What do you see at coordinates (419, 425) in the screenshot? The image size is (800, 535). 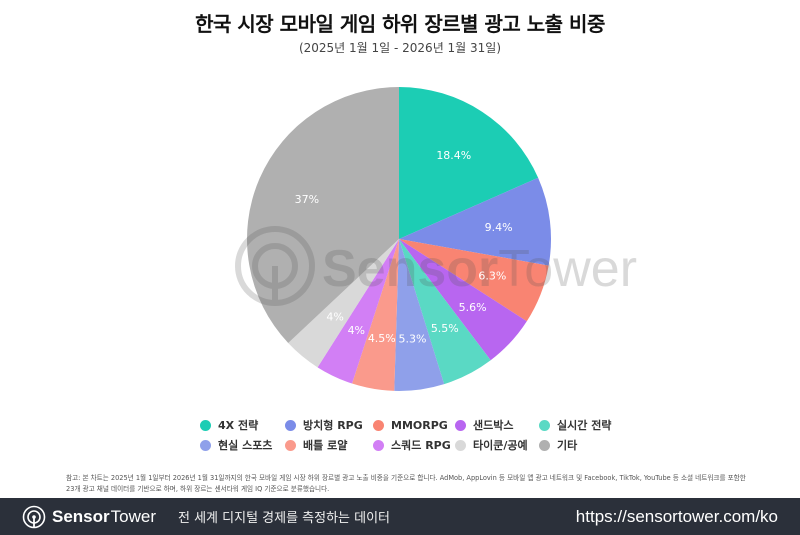 I see `legend-label: MMORPG` at bounding box center [419, 425].